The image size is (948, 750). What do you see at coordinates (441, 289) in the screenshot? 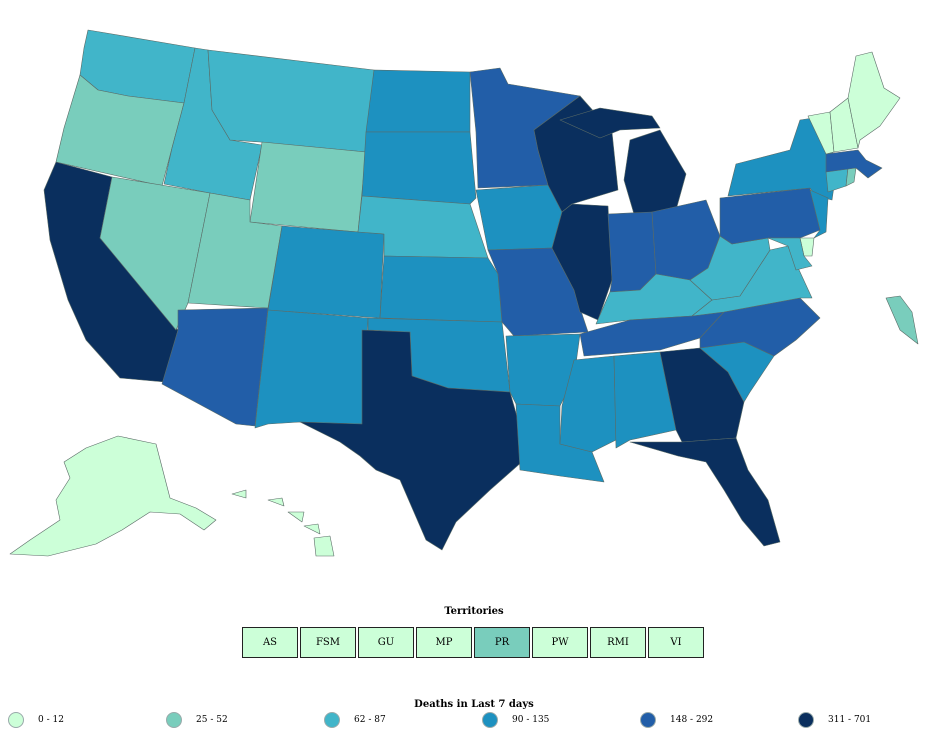
I see `state-ks` at bounding box center [441, 289].